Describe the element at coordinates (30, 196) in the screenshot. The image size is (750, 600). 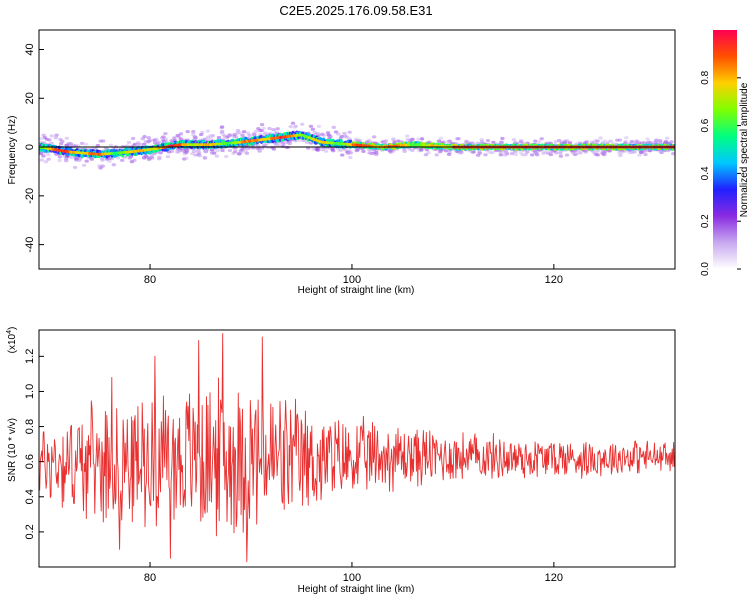
I see `y-tick-label: -20` at that location.